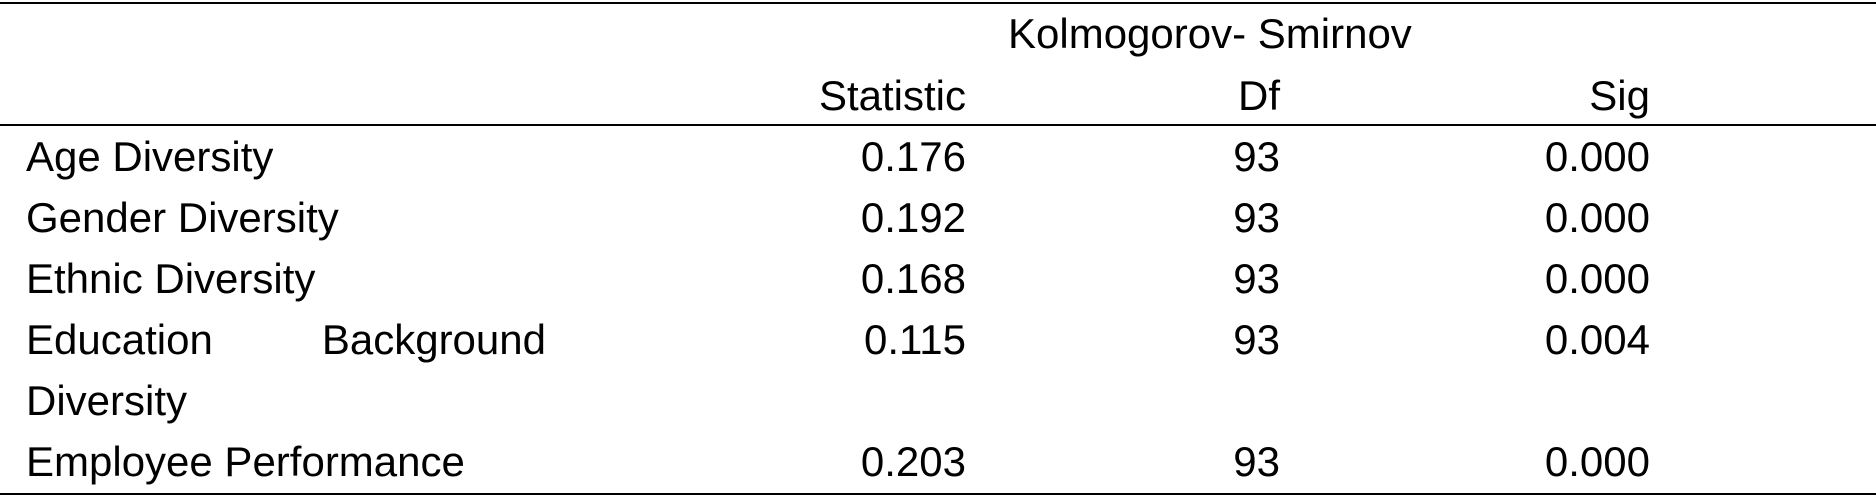 Image resolution: width=1876 pixels, height=501 pixels. What do you see at coordinates (913, 461) in the screenshot?
I see `statistic-cell: 0.203` at bounding box center [913, 461].